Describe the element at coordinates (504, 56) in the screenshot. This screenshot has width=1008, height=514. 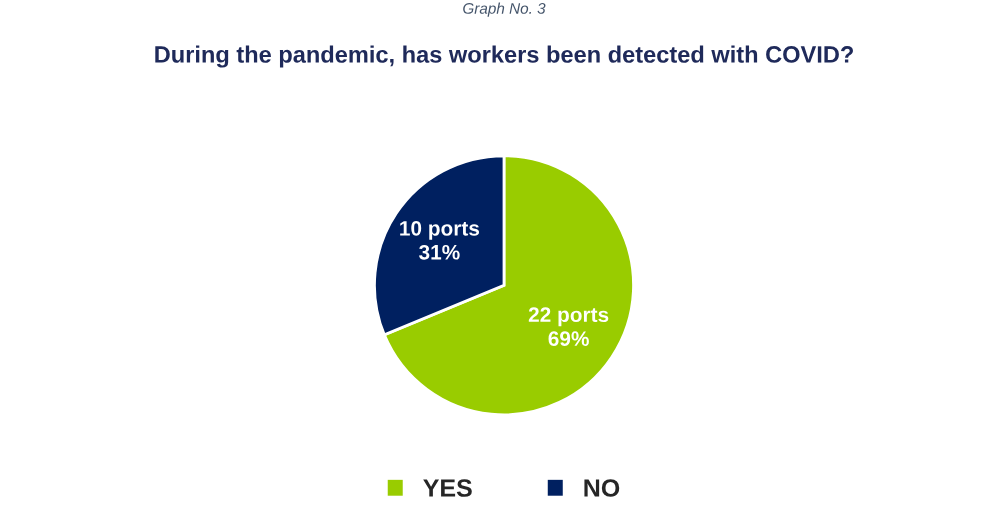
I see `chart-title: During the pandemic, has workers been detected with COVID?` at that location.